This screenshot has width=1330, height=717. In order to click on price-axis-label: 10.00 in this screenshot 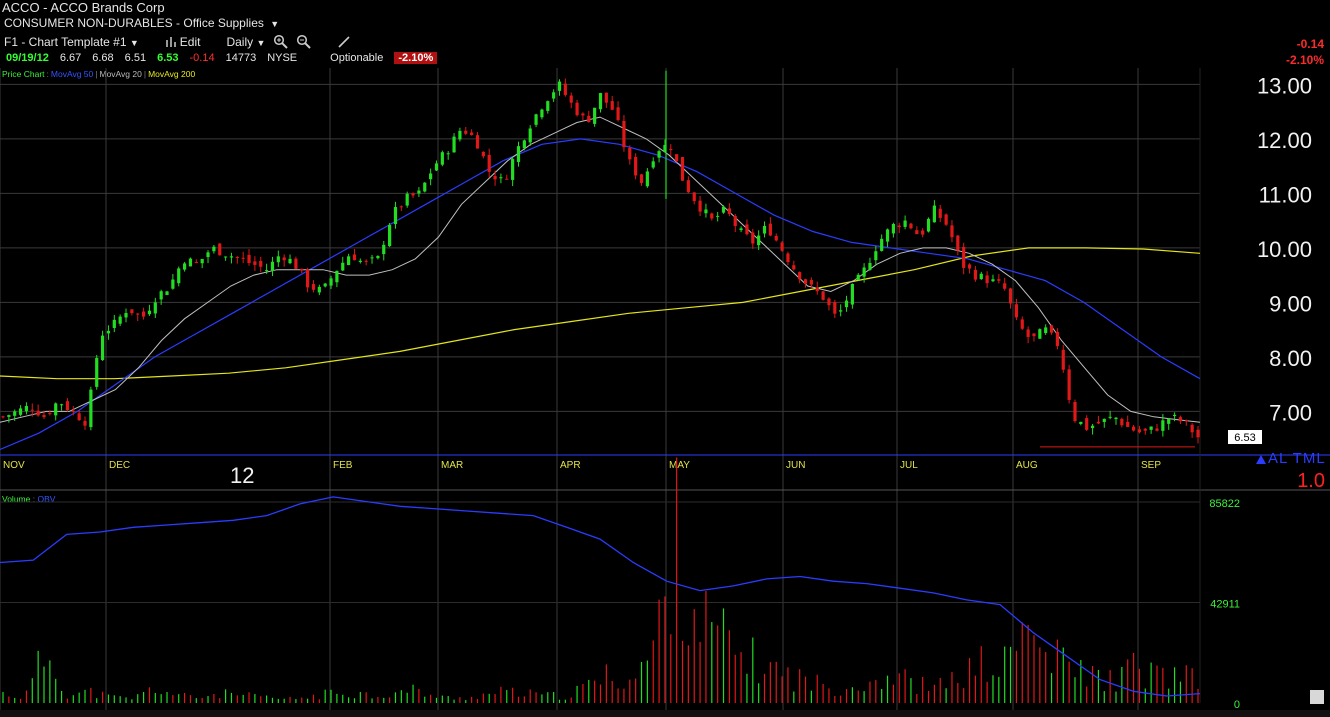, I will do `click(1284, 249)`.